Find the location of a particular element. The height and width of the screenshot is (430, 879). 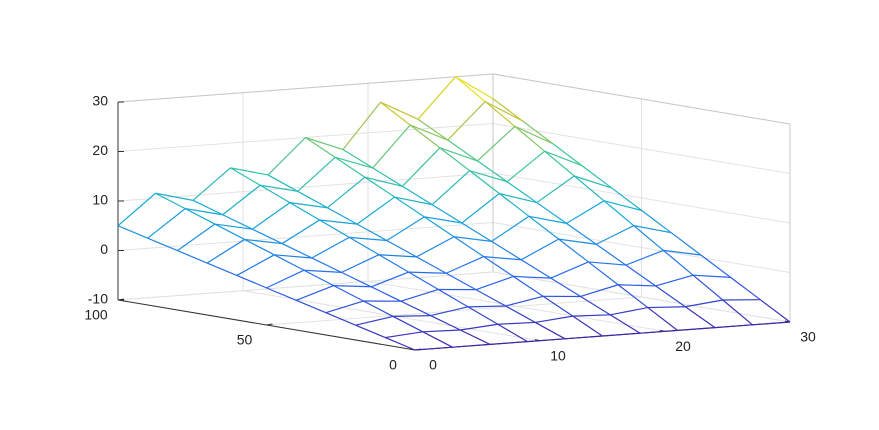

z-tick-label: 30 is located at coordinates (100, 101).